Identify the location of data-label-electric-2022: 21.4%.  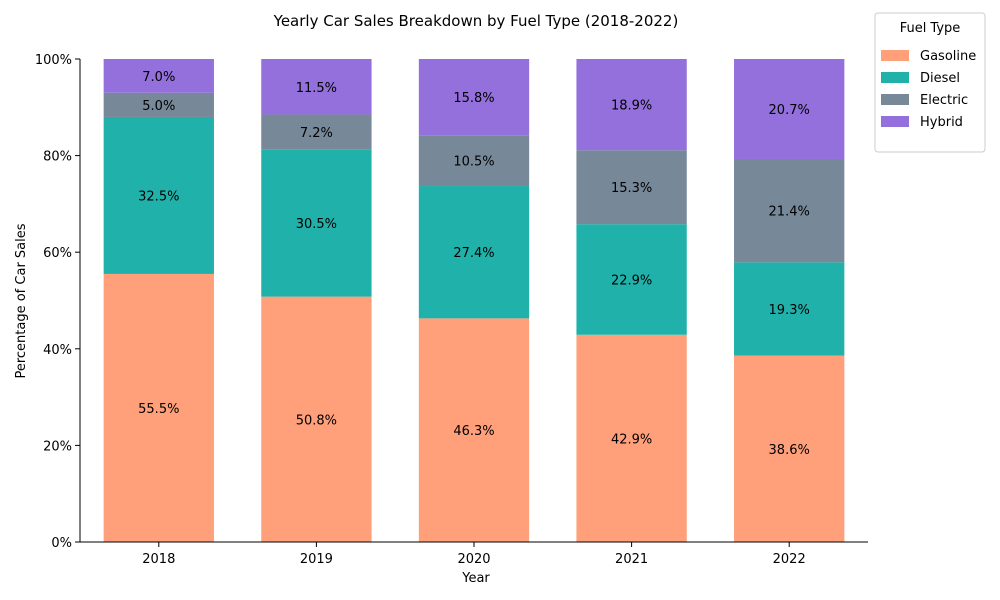
(789, 212).